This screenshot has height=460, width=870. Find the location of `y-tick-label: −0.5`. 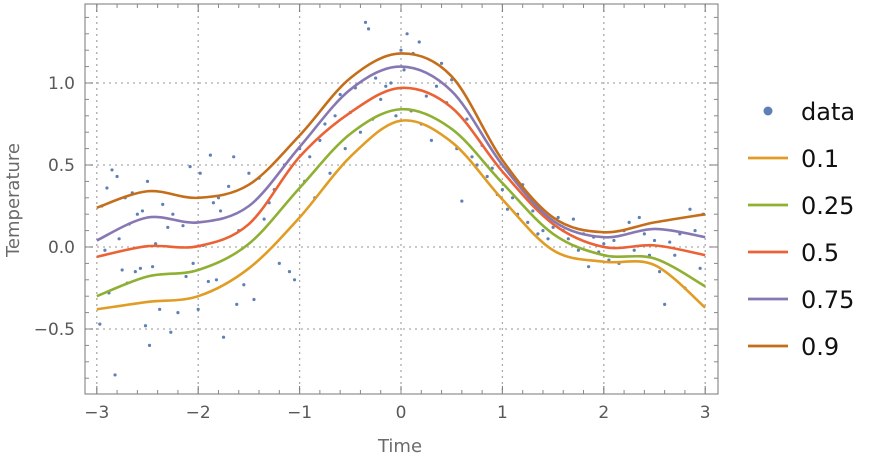

y-tick-label: −0.5 is located at coordinates (54, 330).